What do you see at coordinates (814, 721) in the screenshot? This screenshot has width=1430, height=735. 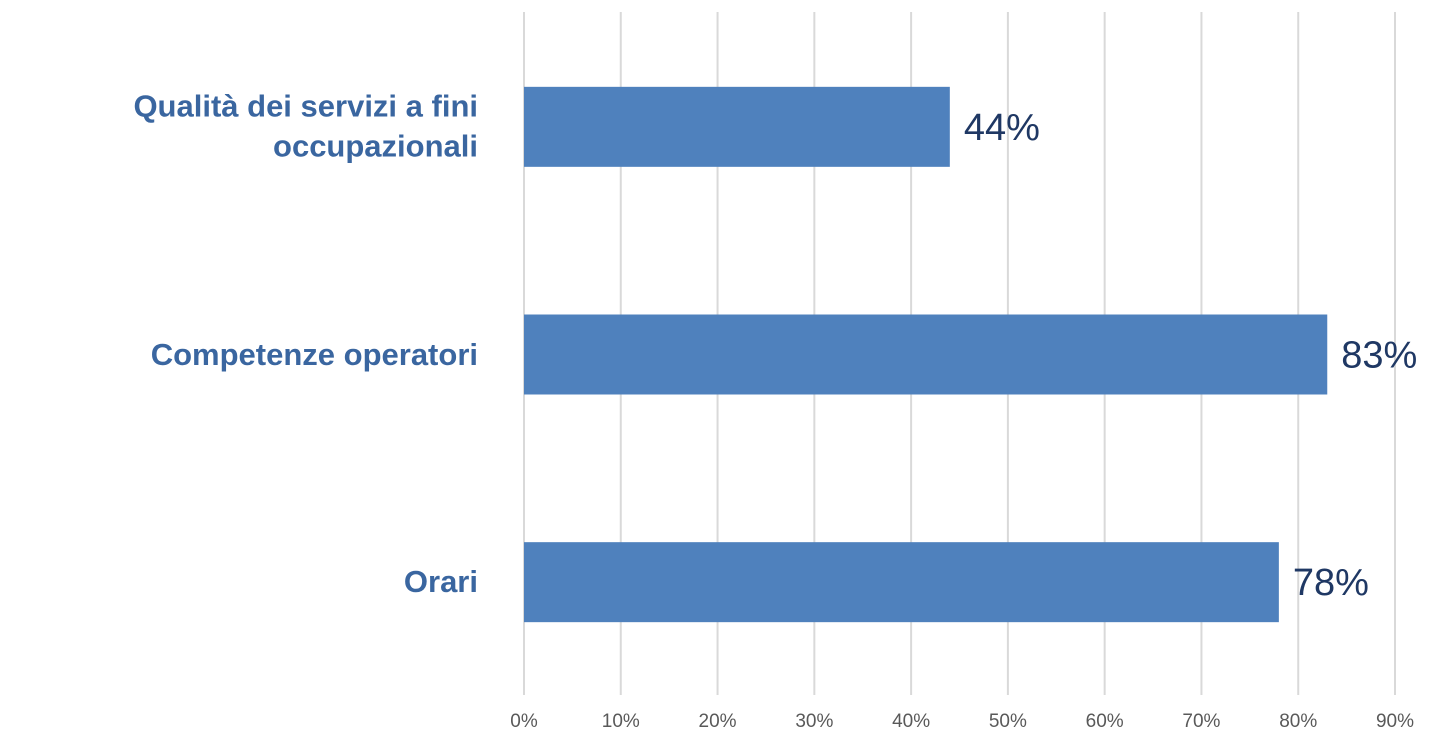 I see `x-tick-label: 30%` at bounding box center [814, 721].